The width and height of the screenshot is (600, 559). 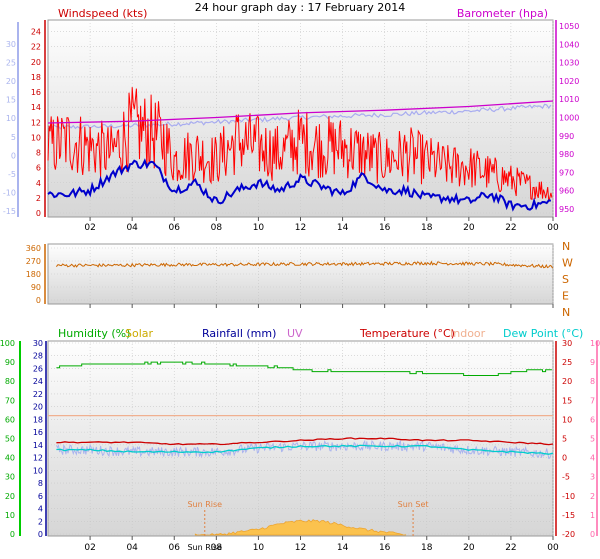 I want to click on windspeed-tick: 8, so click(x=38, y=153).